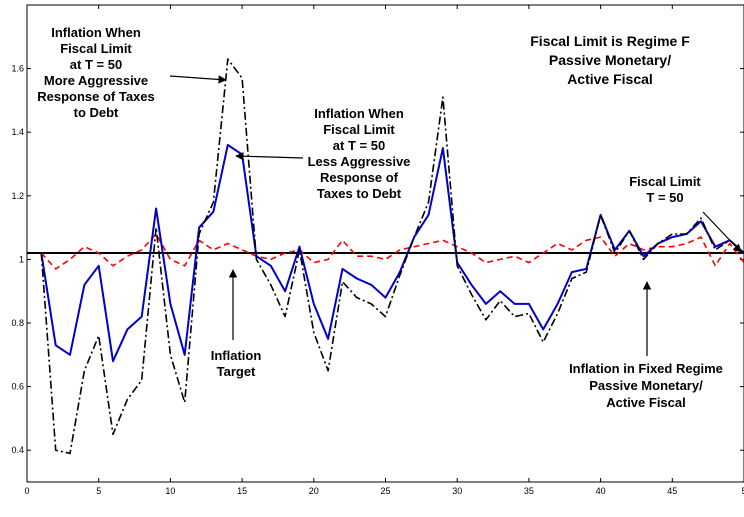 The height and width of the screenshot is (517, 744). What do you see at coordinates (359, 145) in the screenshot?
I see `annotation-less-line: at T = 50` at bounding box center [359, 145].